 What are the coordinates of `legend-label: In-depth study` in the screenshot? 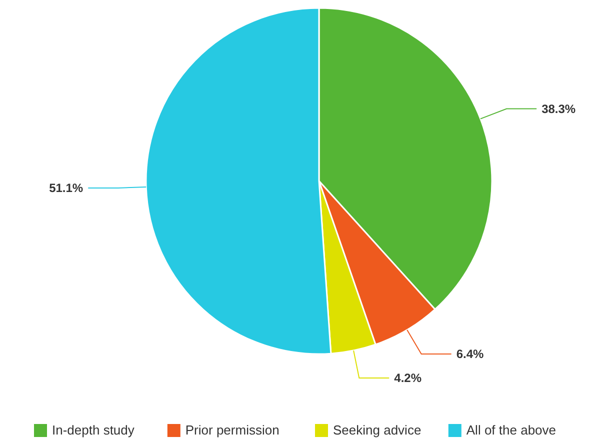 It's located at (93, 430).